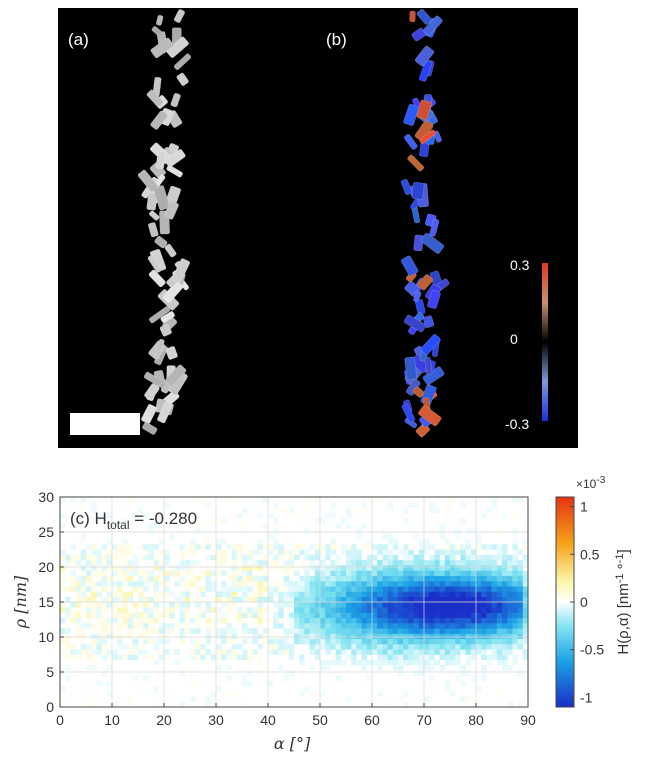  Describe the element at coordinates (105, 424) in the screenshot. I see `scale-bar` at that location.